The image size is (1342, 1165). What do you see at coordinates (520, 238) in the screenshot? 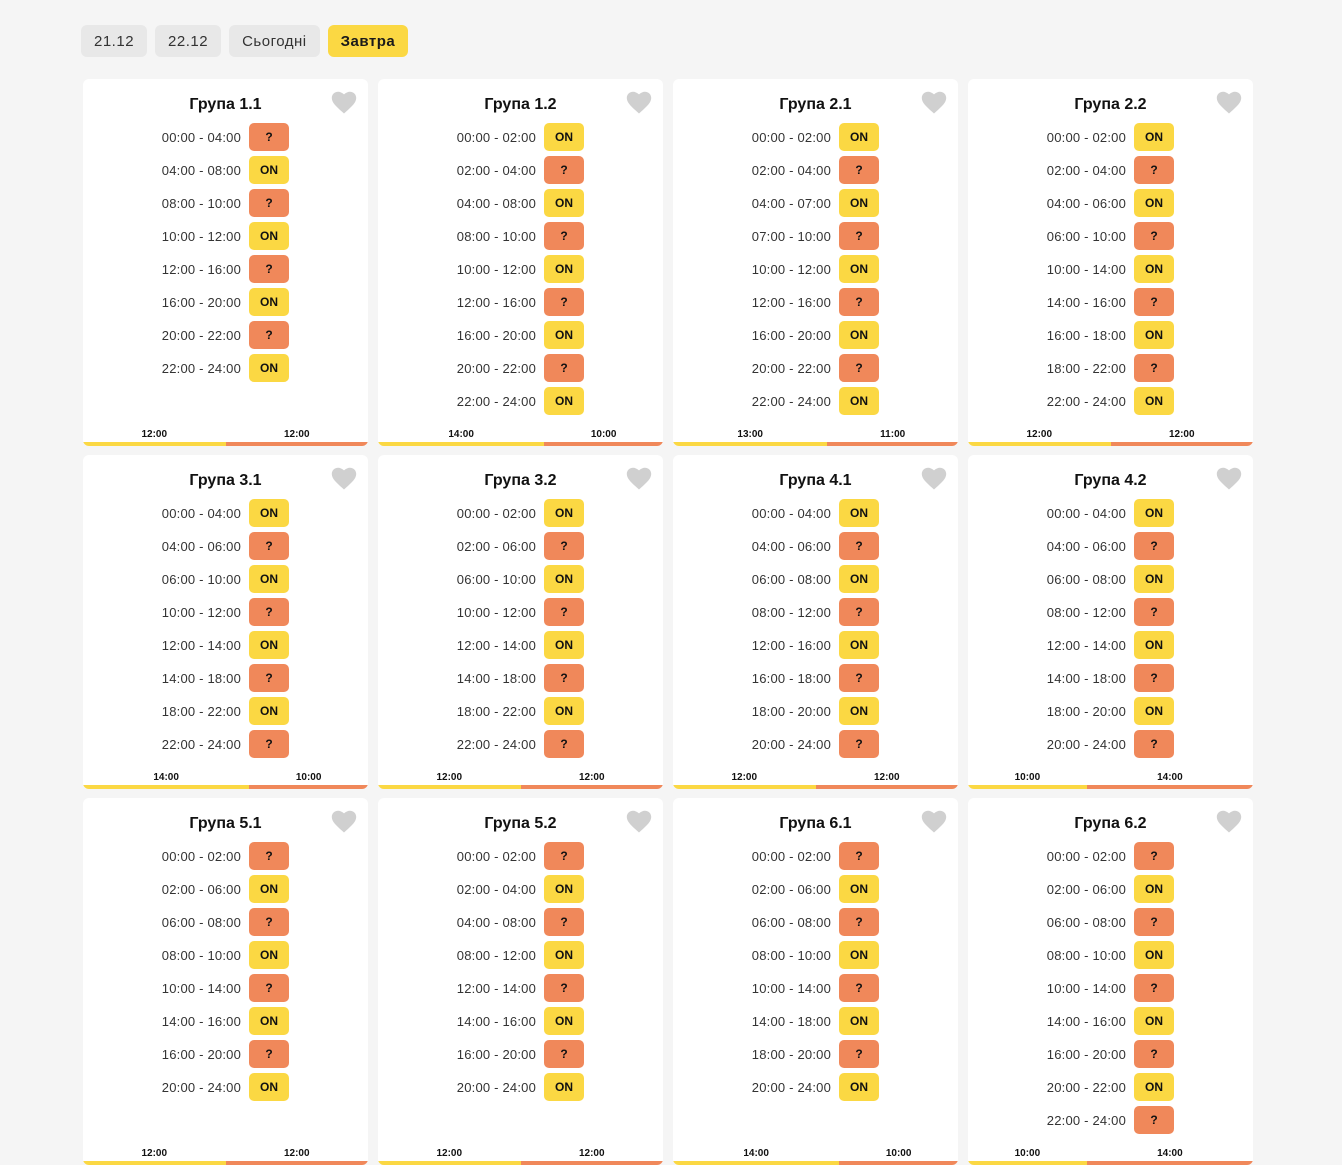
I see `slot-row: 08:00 - 10:00?` at bounding box center [520, 238].